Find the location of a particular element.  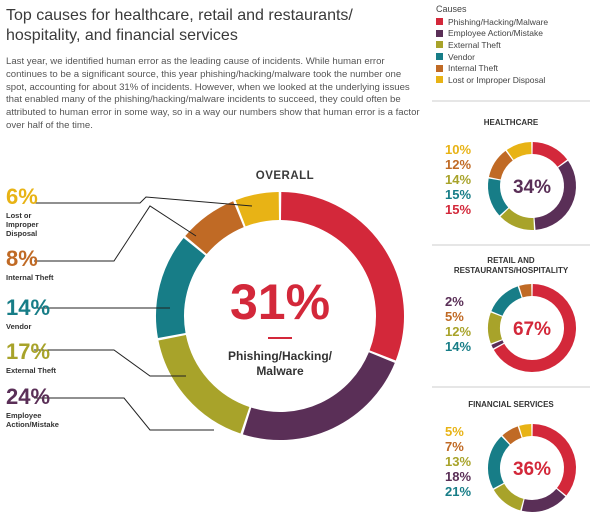

healthcare-slice-external-theft is located at coordinates (517, 219).